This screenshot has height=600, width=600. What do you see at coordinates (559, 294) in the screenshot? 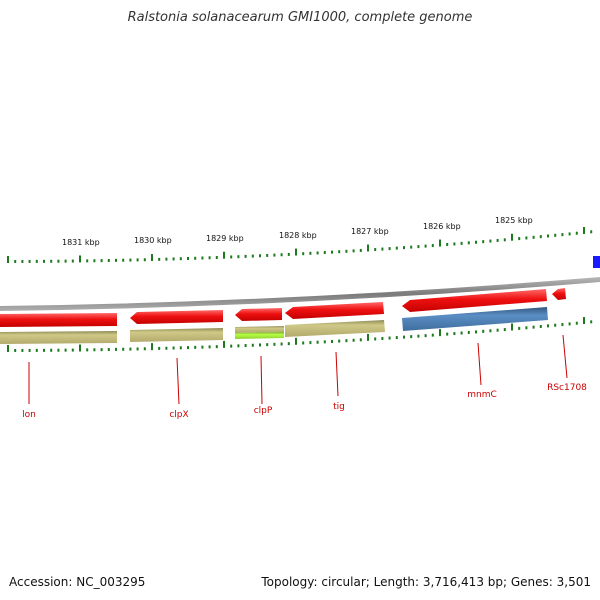
I see `cds-arrow-rsc1708` at bounding box center [559, 294].